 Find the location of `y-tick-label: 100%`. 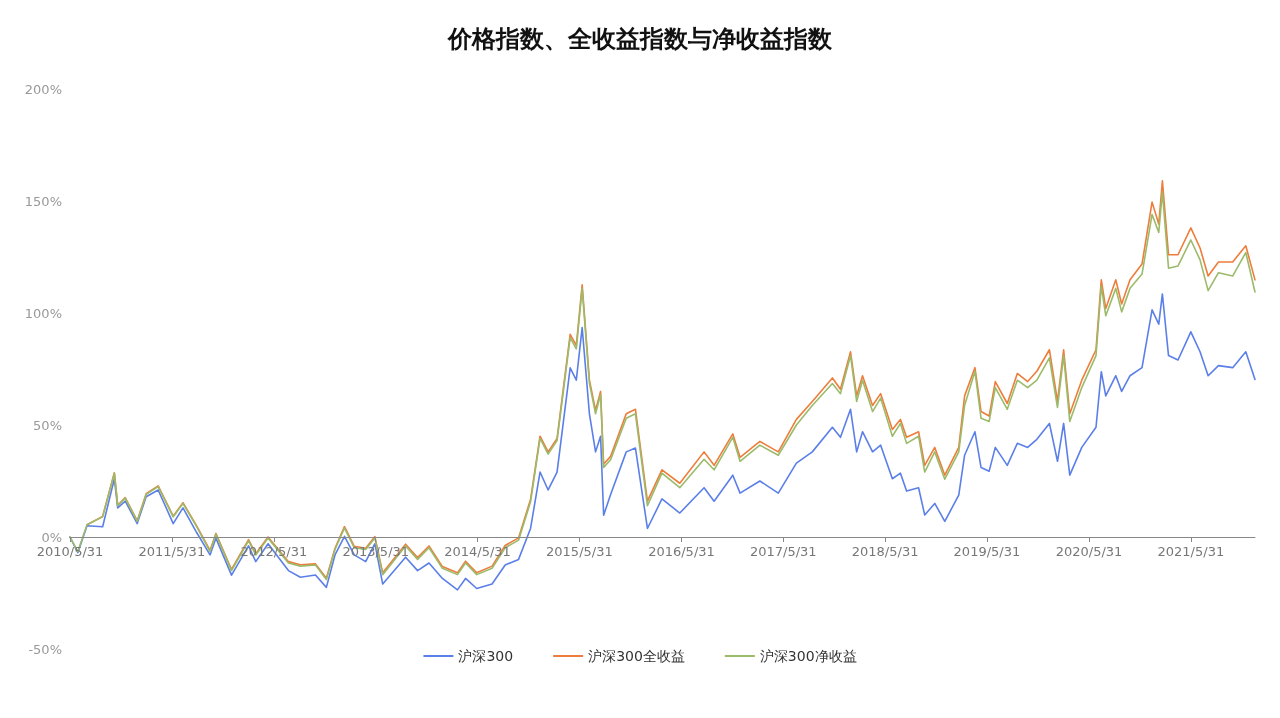

y-tick-label: 100% is located at coordinates (43, 313).